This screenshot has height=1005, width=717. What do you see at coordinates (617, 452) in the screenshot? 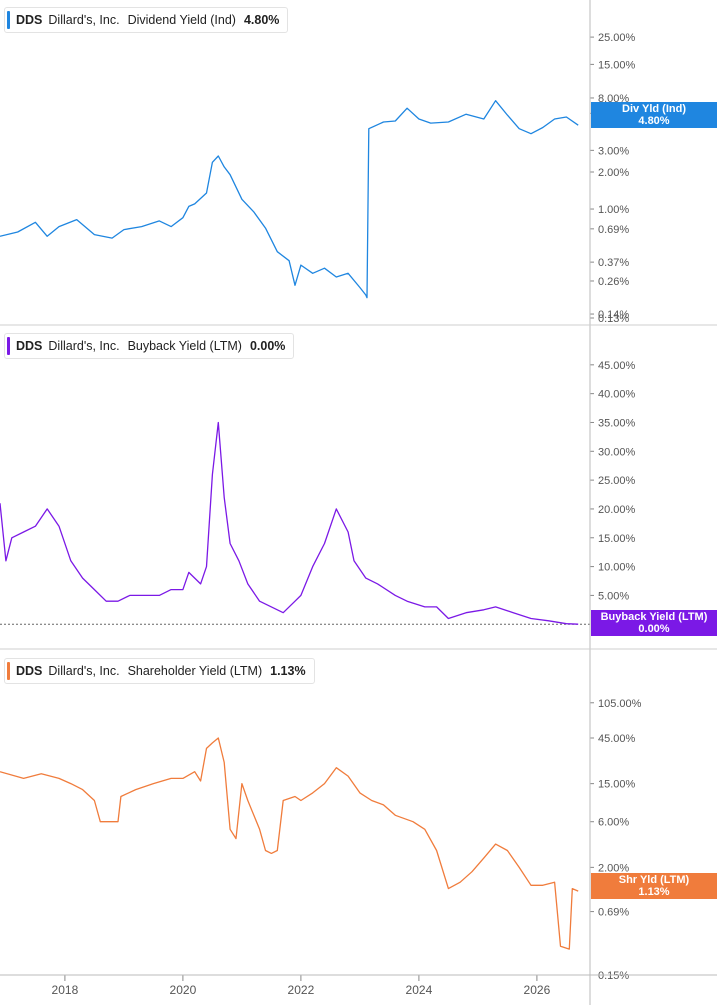
I see `y-tick-label: 30.00%` at bounding box center [617, 452].